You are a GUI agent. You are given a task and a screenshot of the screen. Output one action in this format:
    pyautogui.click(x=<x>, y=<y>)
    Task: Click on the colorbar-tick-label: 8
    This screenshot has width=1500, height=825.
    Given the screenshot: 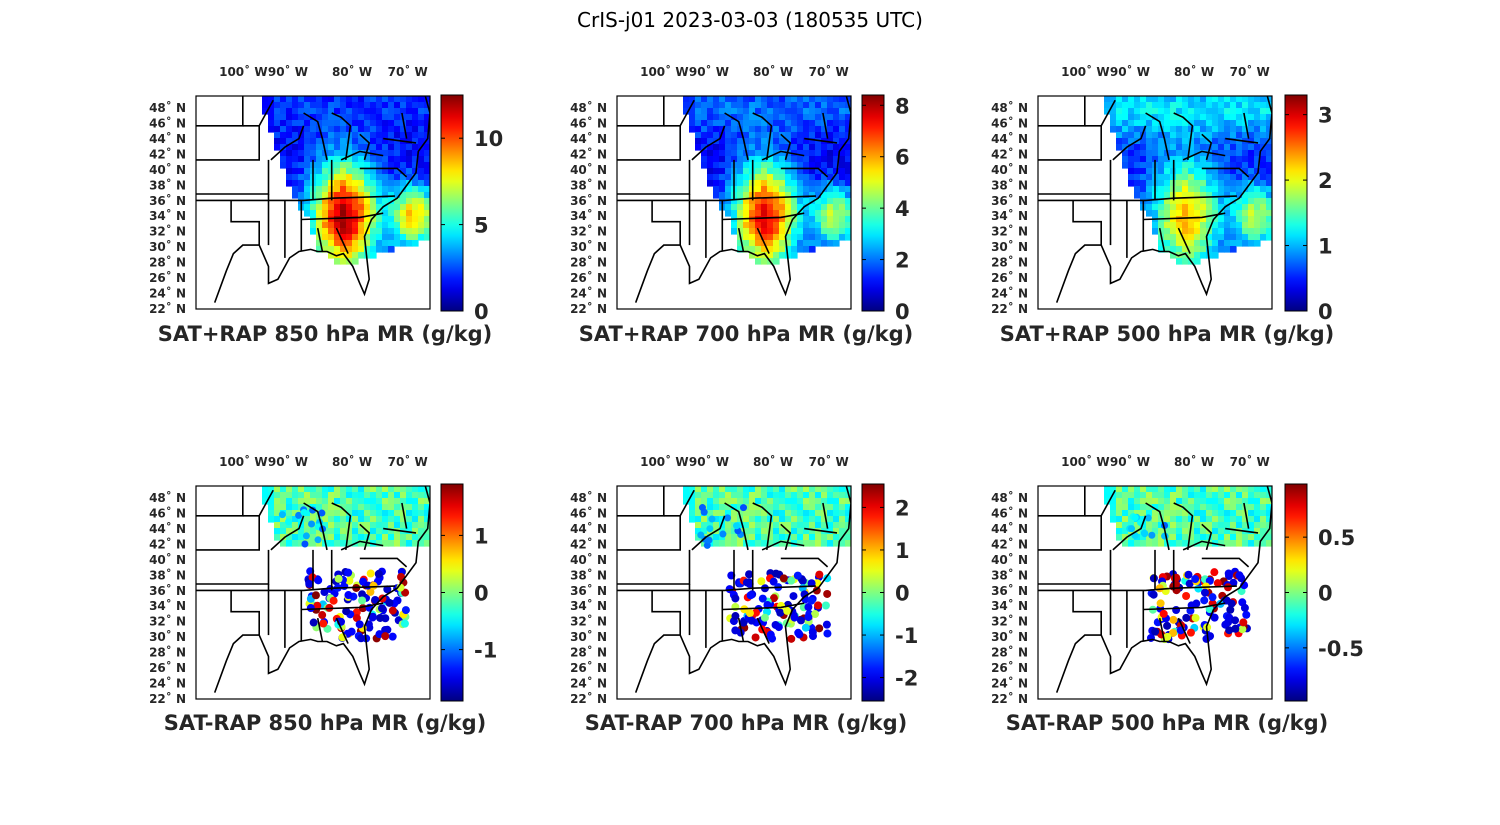 What is the action you would take?
    pyautogui.click(x=902, y=106)
    